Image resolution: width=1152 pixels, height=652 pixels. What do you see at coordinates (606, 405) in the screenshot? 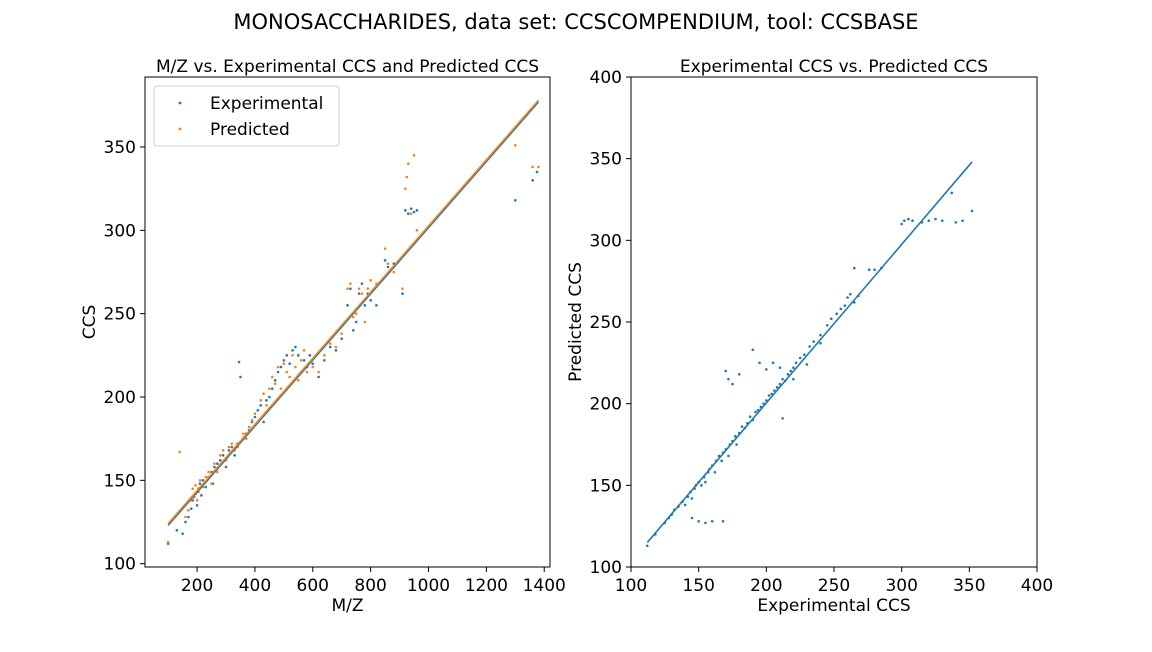
I see `y-tick-label: 200` at bounding box center [606, 405].